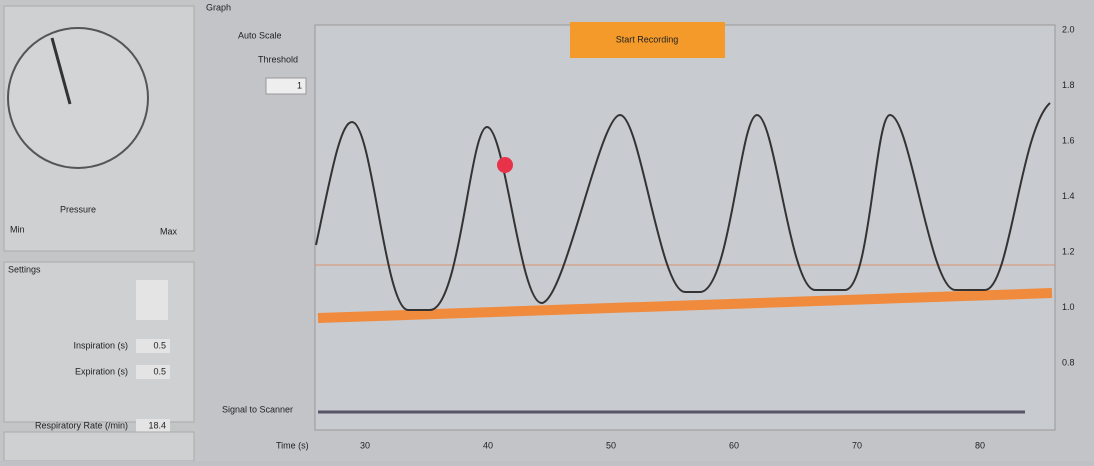  What do you see at coordinates (734, 445) in the screenshot?
I see `x-tick-label: 60` at bounding box center [734, 445].